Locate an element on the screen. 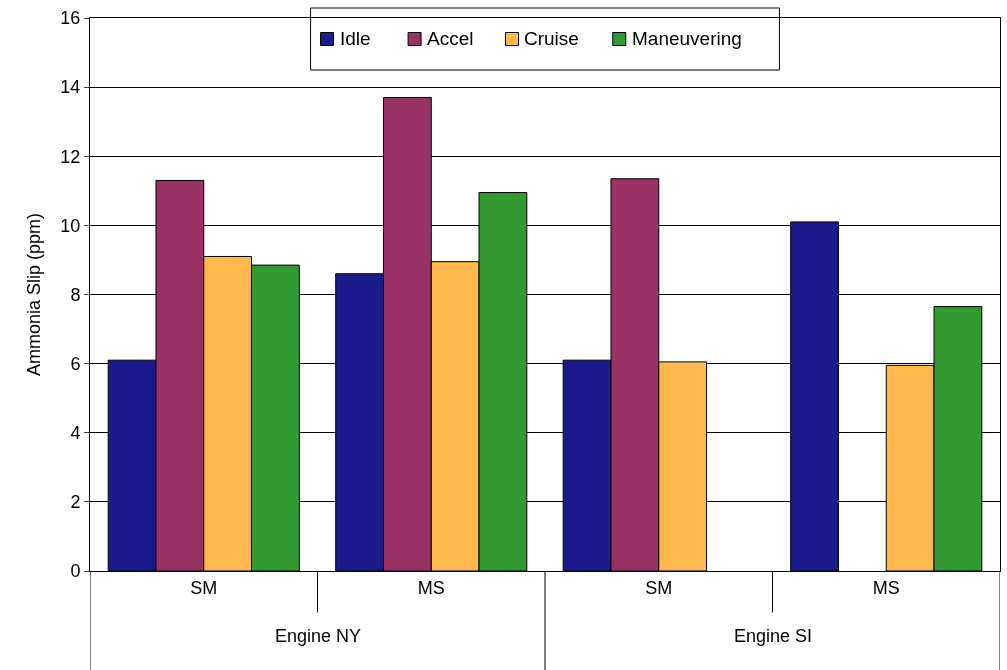 The width and height of the screenshot is (1007, 670). legend-label: Accel is located at coordinates (450, 38).